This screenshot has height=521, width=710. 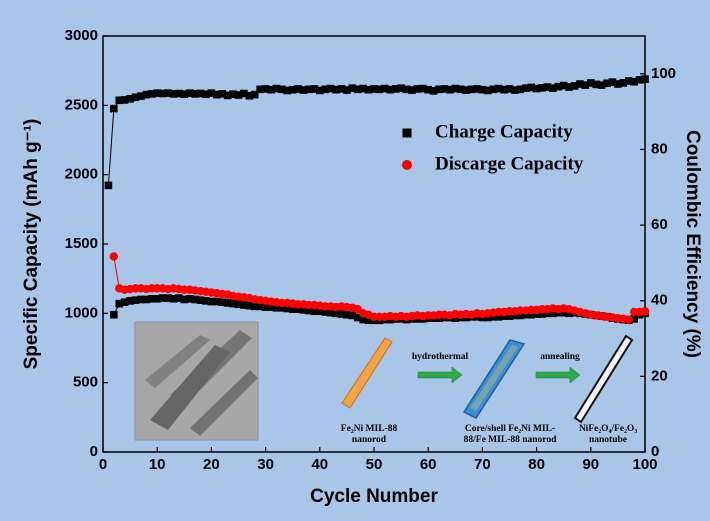 What do you see at coordinates (655, 451) in the screenshot?
I see `y2-tick-label: 0` at bounding box center [655, 451].